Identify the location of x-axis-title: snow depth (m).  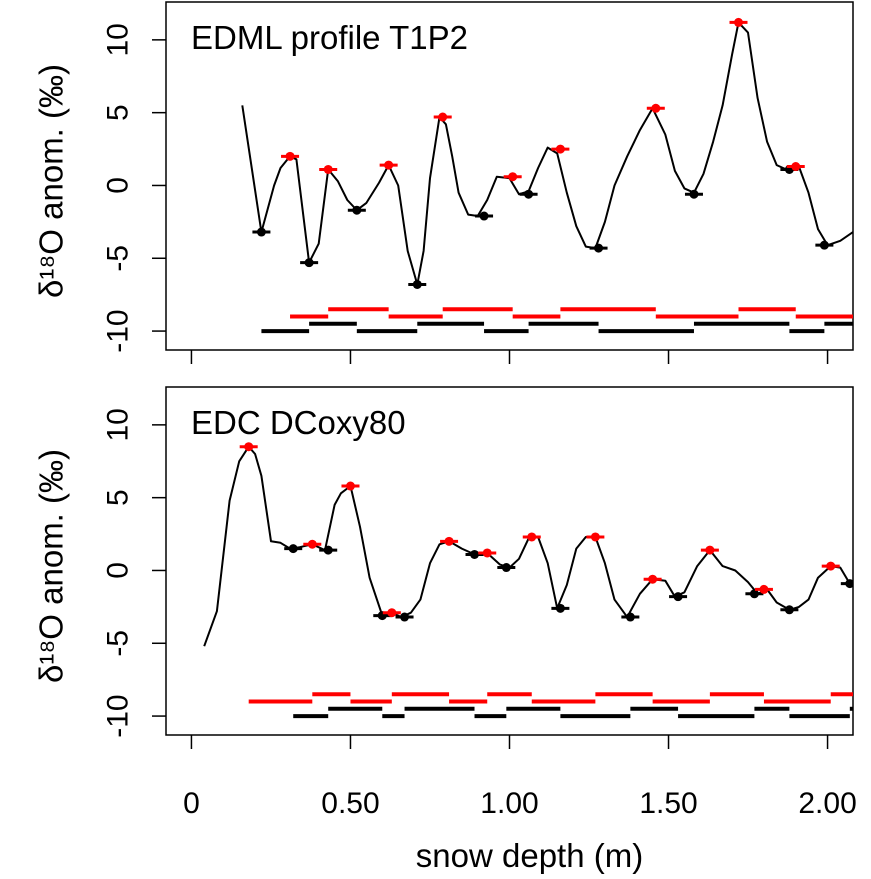
(529, 855).